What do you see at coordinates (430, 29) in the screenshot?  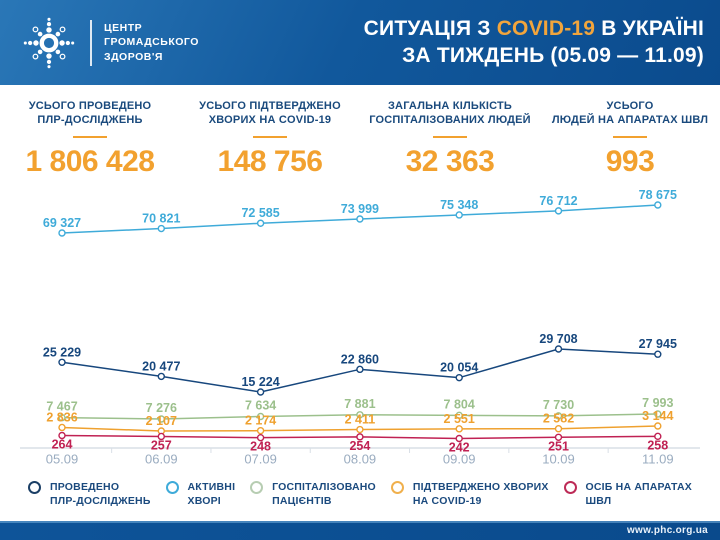 I see `title-prefix: СИТУАЦІЯ З` at bounding box center [430, 29].